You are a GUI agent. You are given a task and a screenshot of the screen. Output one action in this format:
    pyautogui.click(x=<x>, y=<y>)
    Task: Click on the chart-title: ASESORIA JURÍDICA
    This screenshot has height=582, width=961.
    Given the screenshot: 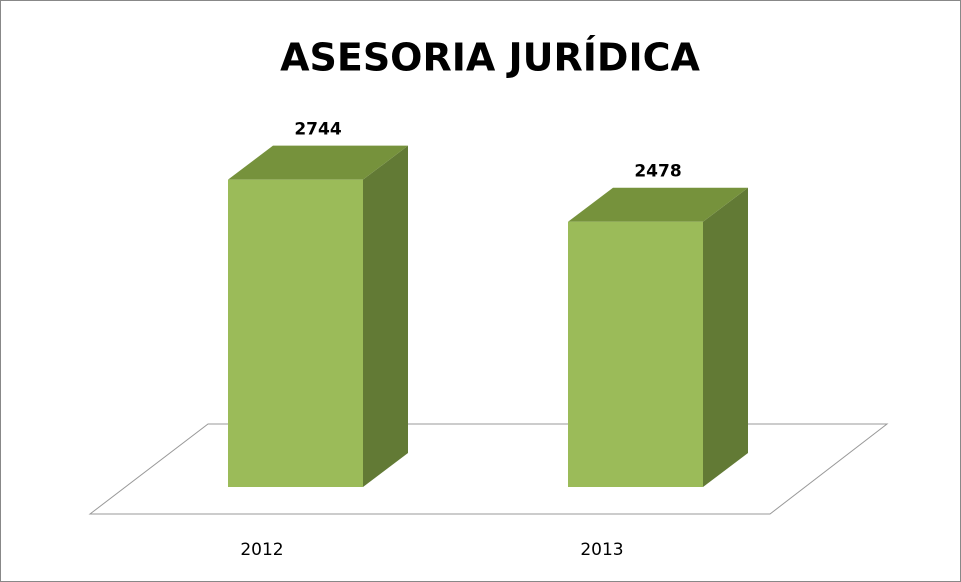 What is the action you would take?
    pyautogui.click(x=490, y=58)
    